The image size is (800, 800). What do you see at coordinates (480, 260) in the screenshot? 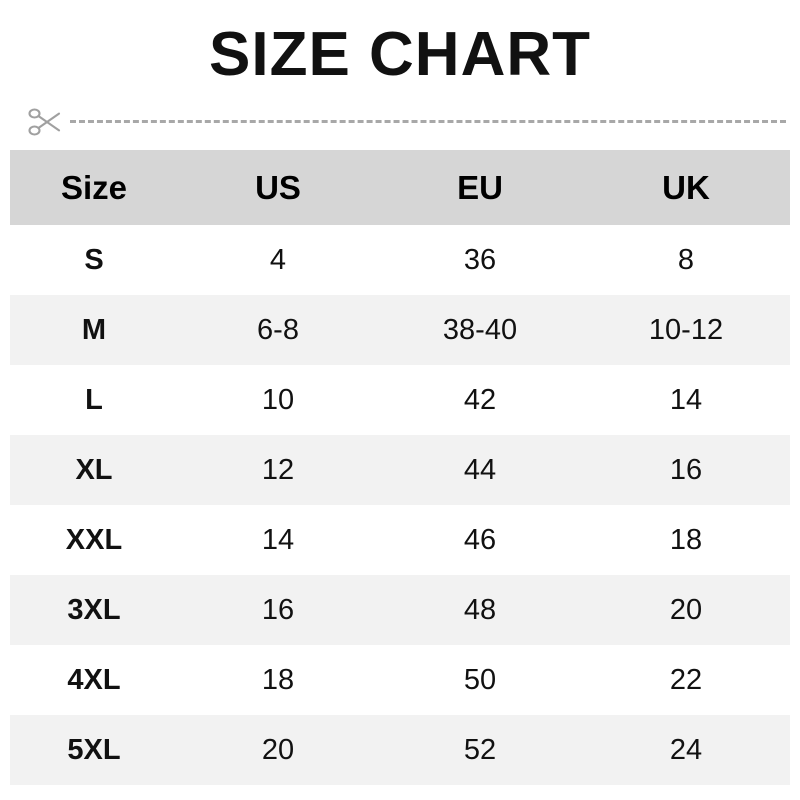
I see `cell-eu: 36` at bounding box center [480, 260].